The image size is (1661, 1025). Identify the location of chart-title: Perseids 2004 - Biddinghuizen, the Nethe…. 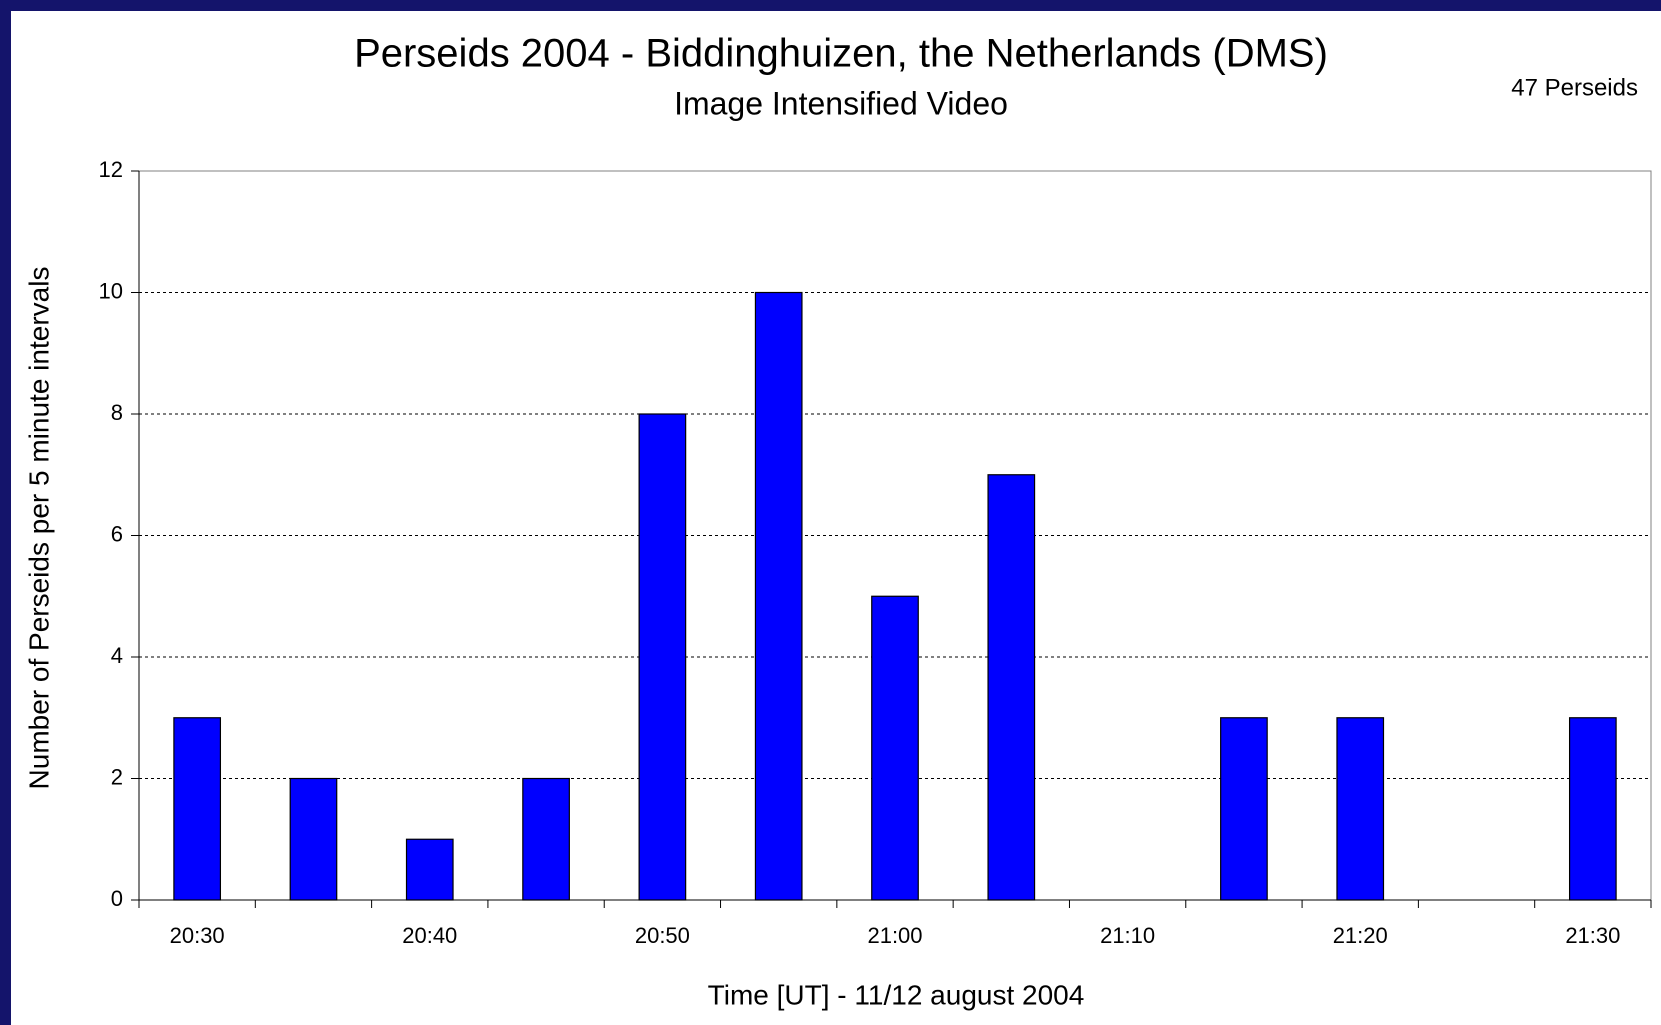
(841, 54).